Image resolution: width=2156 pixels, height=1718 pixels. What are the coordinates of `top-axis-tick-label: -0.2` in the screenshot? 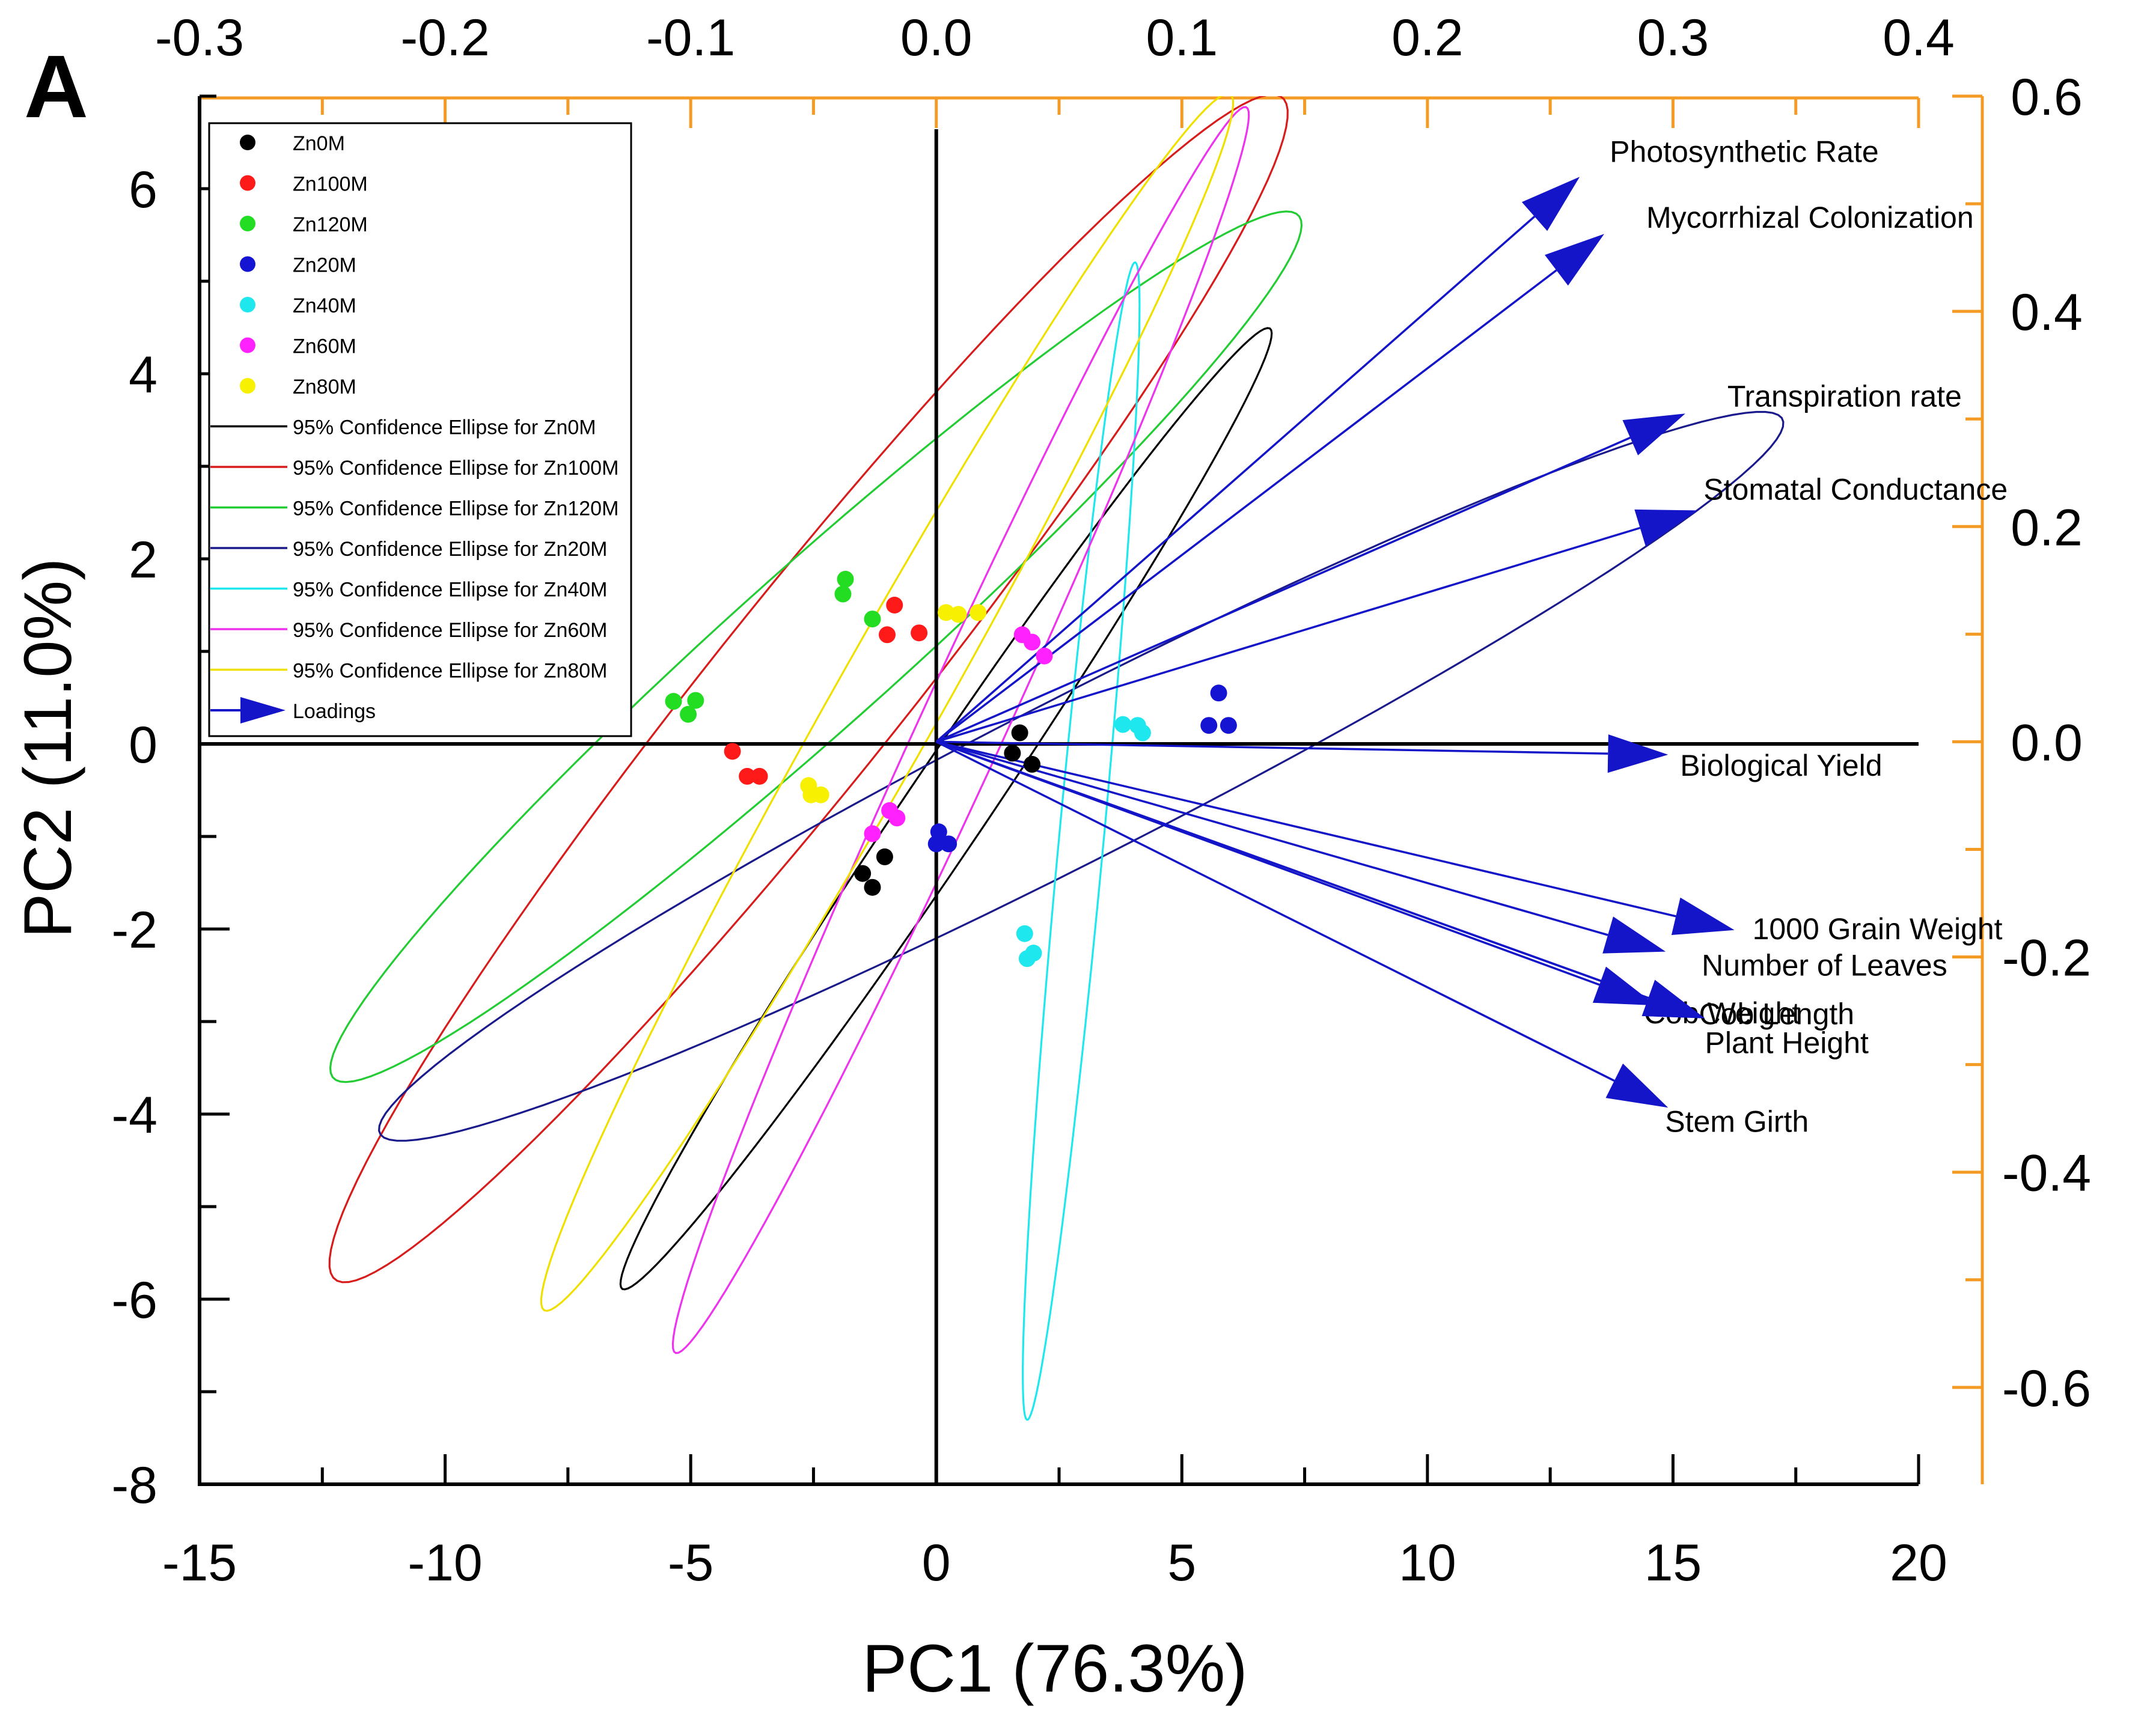 It's located at (444, 38).